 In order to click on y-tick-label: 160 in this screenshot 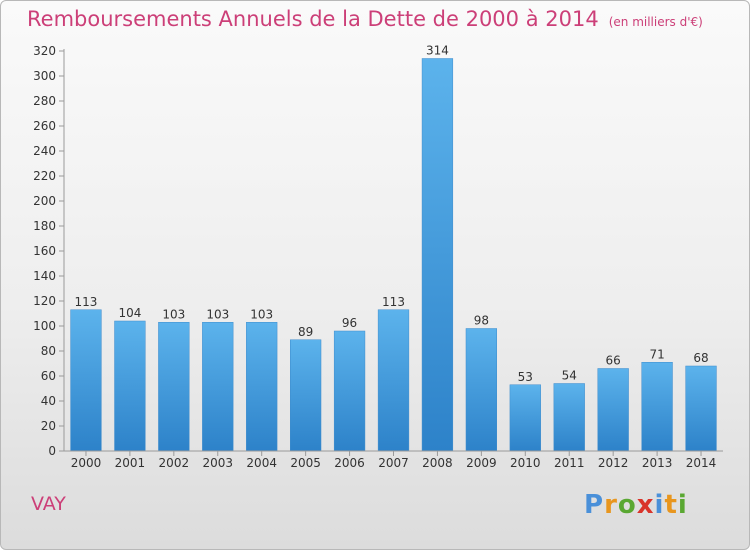, I will do `click(44, 251)`.